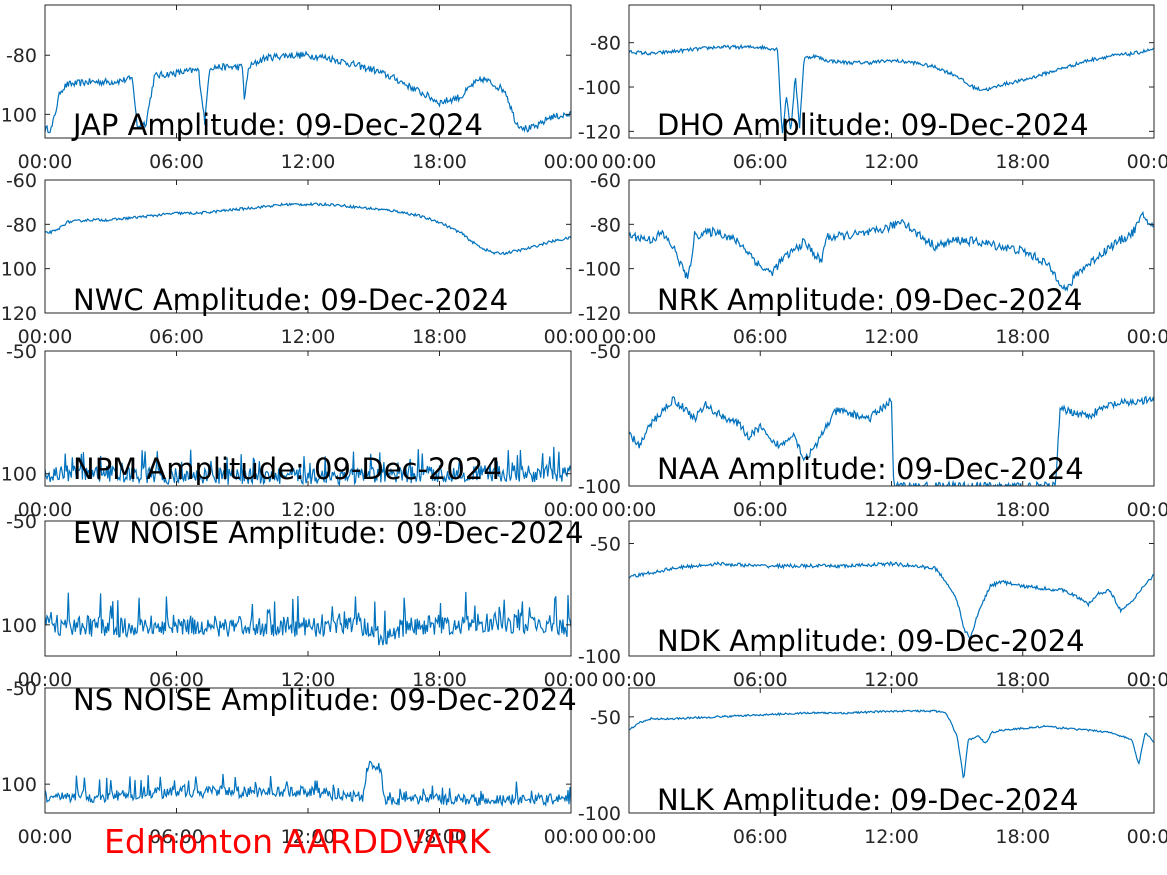 Image resolution: width=1167 pixels, height=875 pixels. Describe the element at coordinates (867, 800) in the screenshot. I see `panel-title: NLK Amplitude: 09-Dec-2024` at that location.